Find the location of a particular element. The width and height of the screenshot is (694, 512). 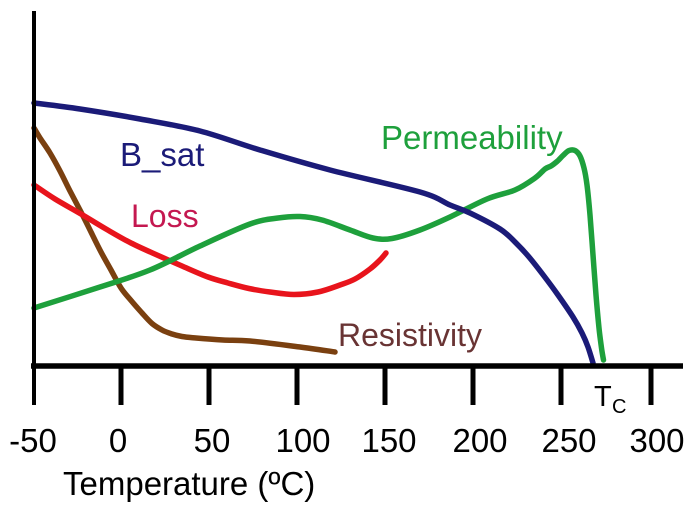

svg-text: -50 is located at coordinates (33, 440).